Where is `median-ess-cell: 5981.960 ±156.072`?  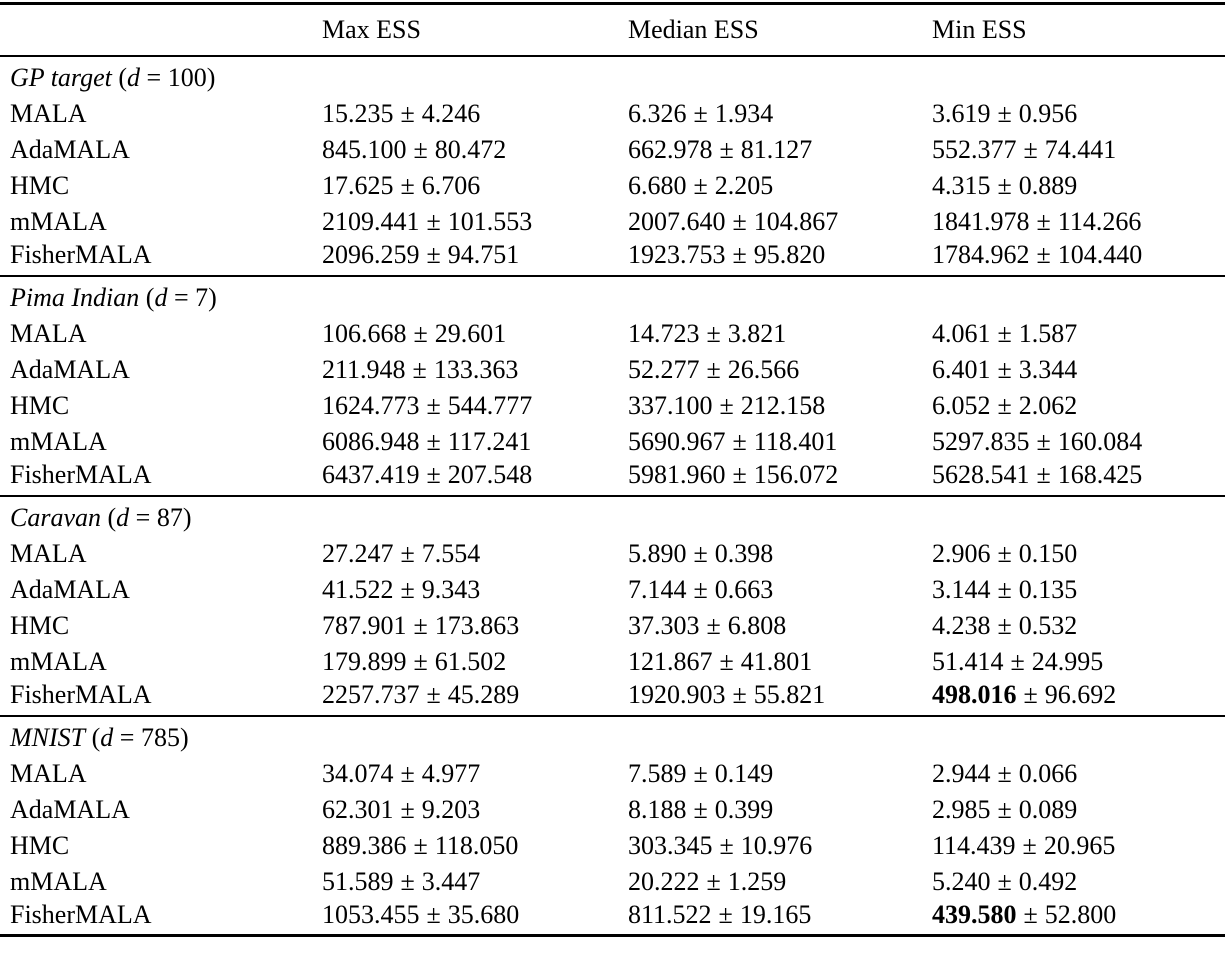
median-ess-cell: 5981.960 ±156.072 is located at coordinates (780, 478).